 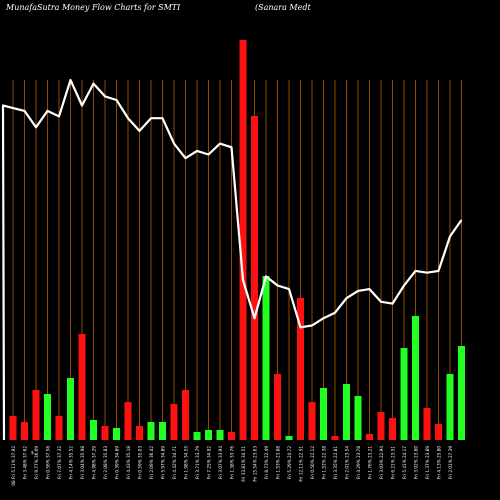 What do you see at coordinates (209, 462) in the screenshot?
I see `x-tick-label: Fri 7.25% 34.92` at bounding box center [209, 462].